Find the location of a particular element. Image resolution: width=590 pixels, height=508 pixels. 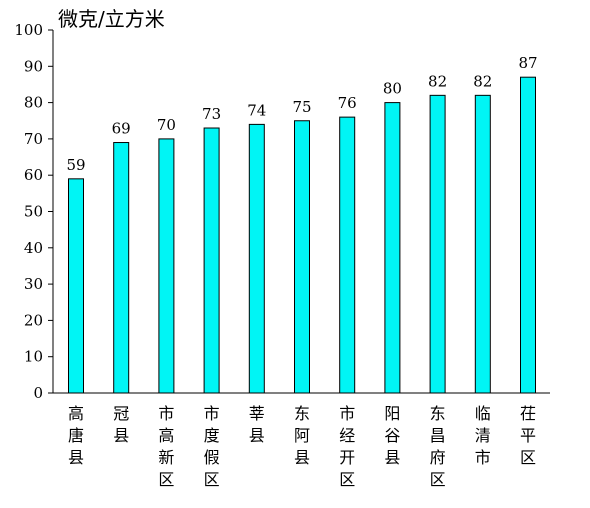

y-tick-label: 70 is located at coordinates (33, 139).